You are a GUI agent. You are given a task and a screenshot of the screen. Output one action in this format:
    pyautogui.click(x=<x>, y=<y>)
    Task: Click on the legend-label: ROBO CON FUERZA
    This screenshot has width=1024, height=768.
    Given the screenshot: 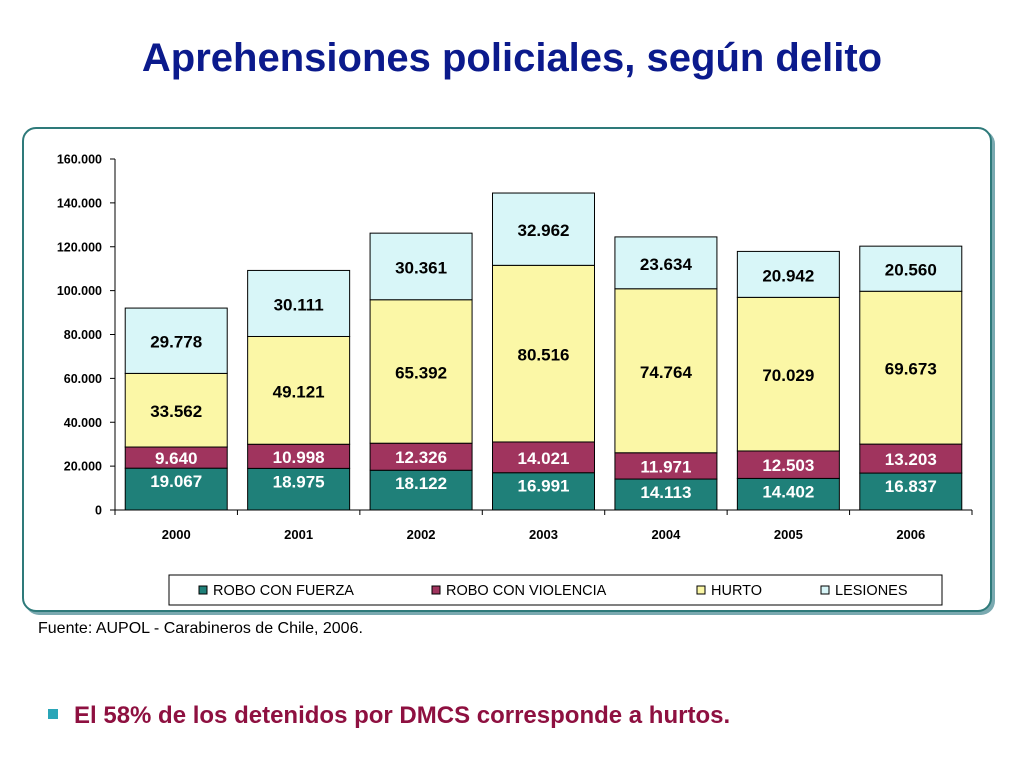 What is the action you would take?
    pyautogui.click(x=283, y=591)
    